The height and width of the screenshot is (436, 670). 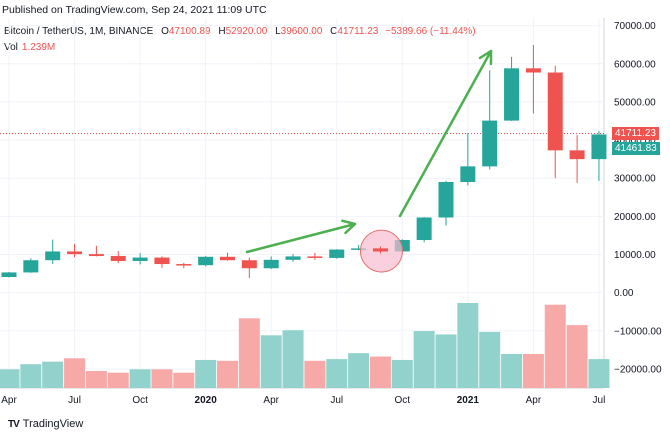 I want to click on high-value: 52920.00, so click(x=246, y=31).